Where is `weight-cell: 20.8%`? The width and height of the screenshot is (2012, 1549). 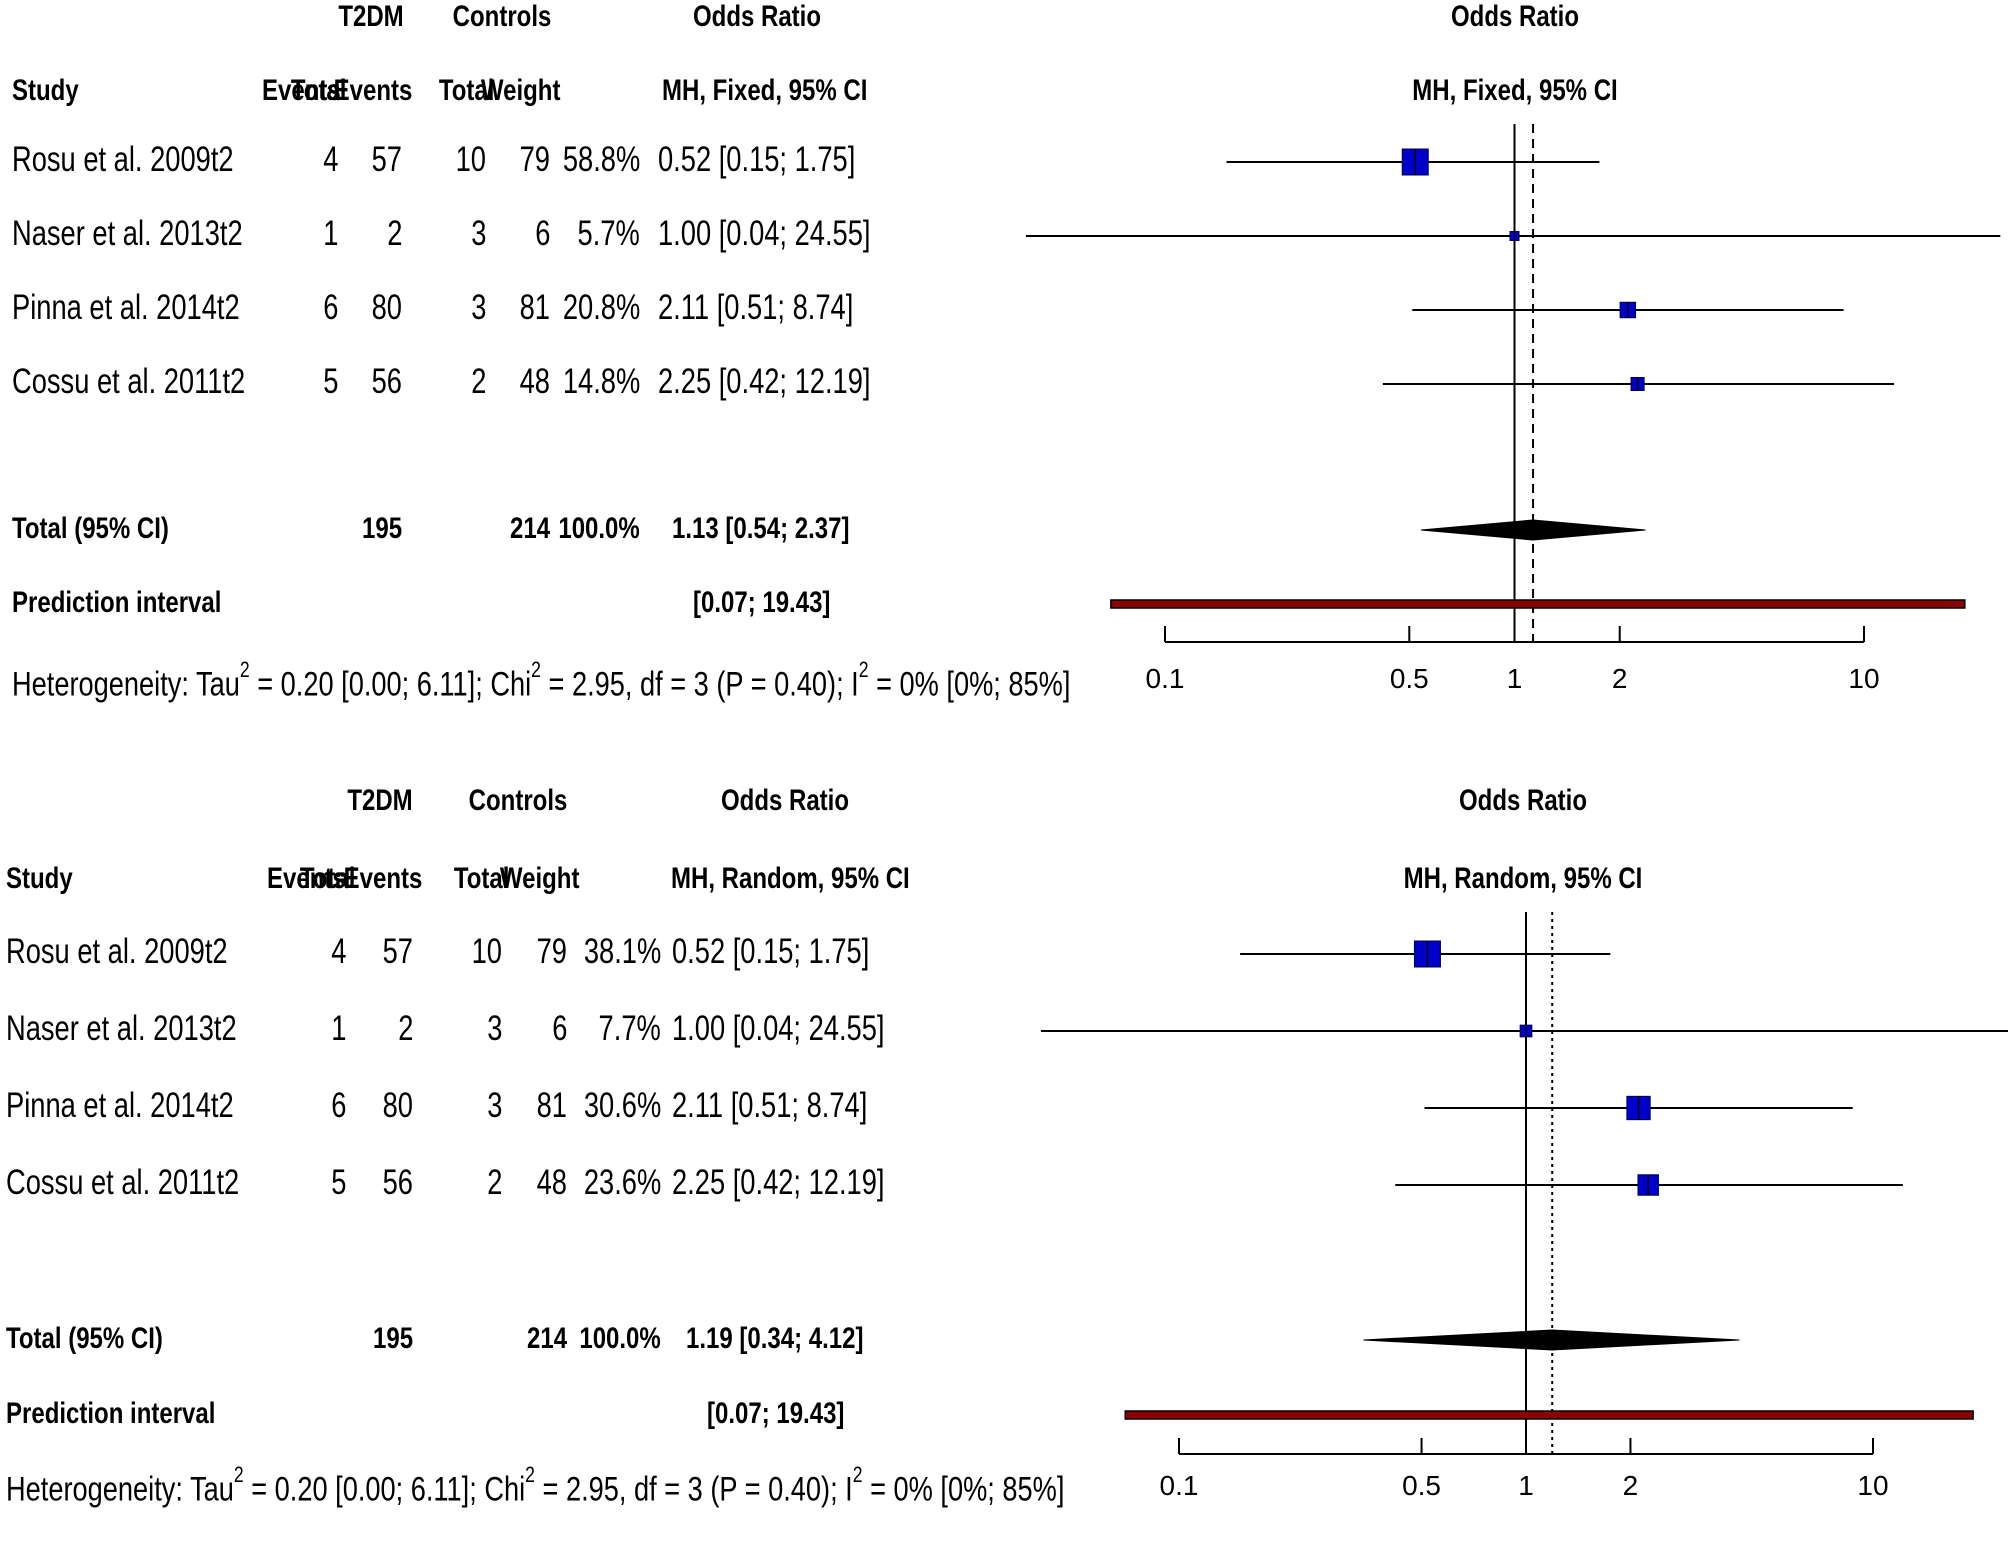
weight-cell: 20.8% is located at coordinates (601, 307).